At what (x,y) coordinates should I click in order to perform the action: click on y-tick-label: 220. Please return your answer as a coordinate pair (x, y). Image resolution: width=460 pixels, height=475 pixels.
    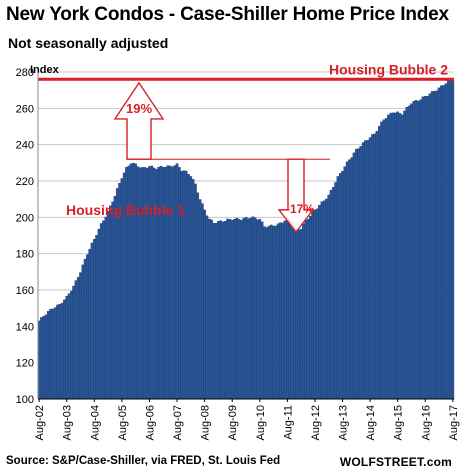
    Looking at the image, I should click on (25, 182).